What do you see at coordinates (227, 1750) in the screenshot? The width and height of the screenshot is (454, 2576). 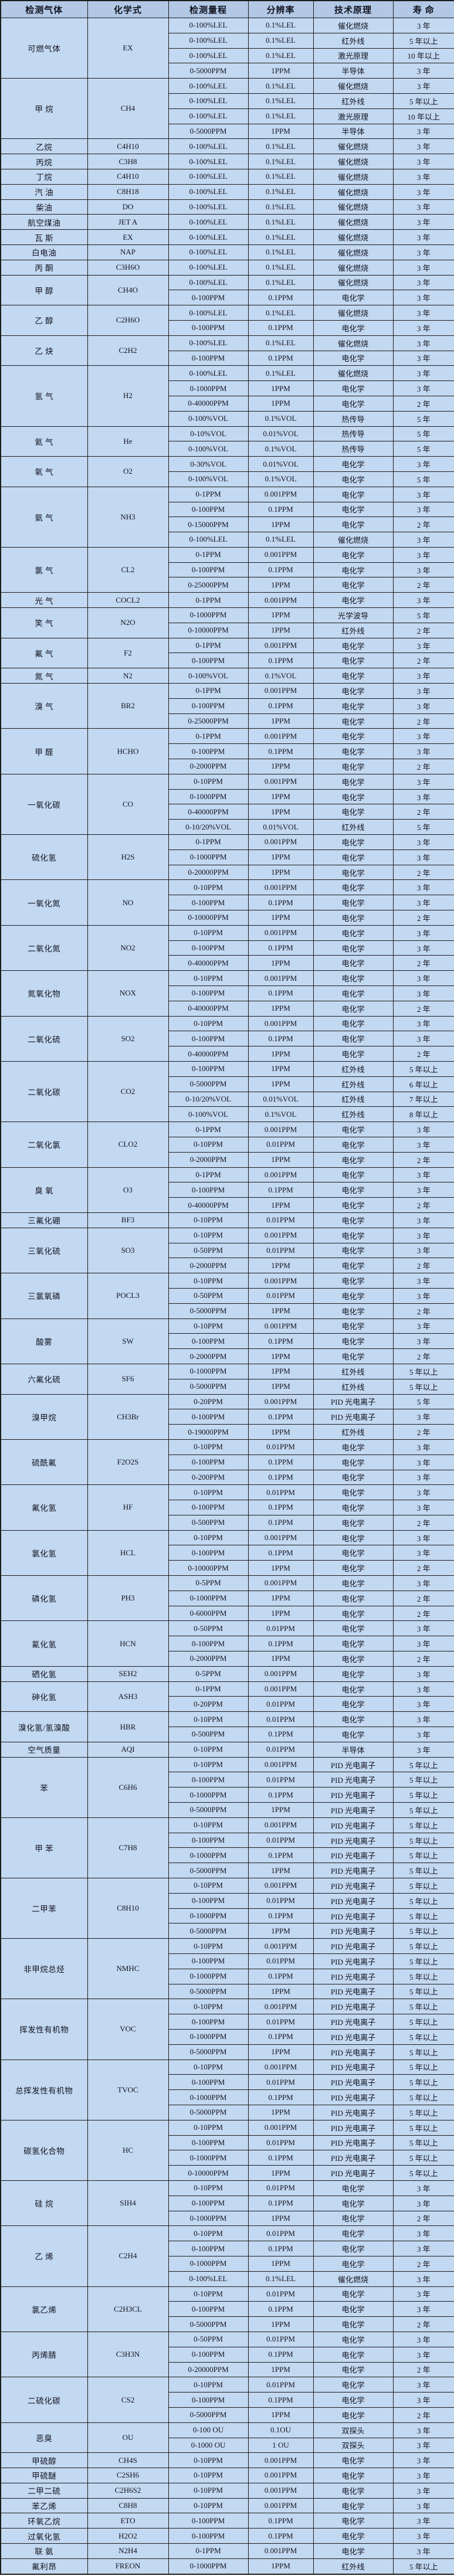 I see `table-row: 空气质量 AQI 0-10PPM 0.01PPM 半导体 3 年` at bounding box center [227, 1750].